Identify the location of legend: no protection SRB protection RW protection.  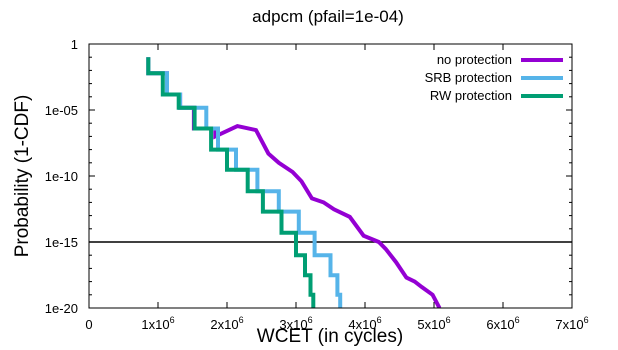
(494, 77).